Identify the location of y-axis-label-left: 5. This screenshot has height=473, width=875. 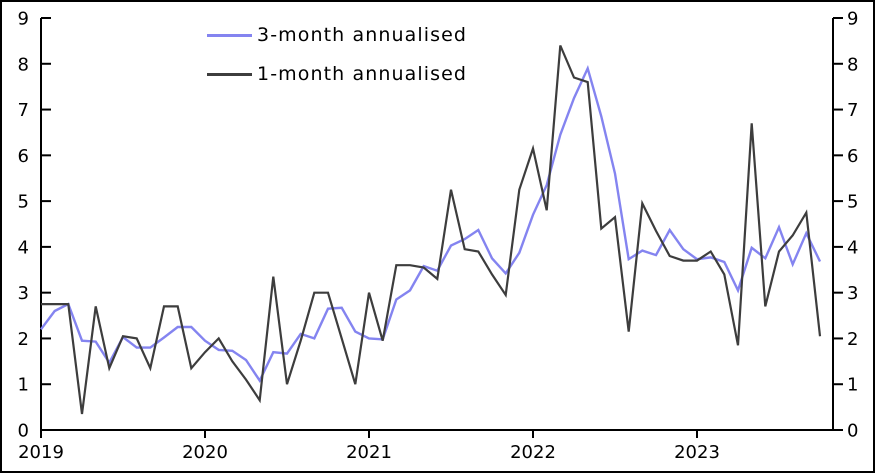
(23, 202).